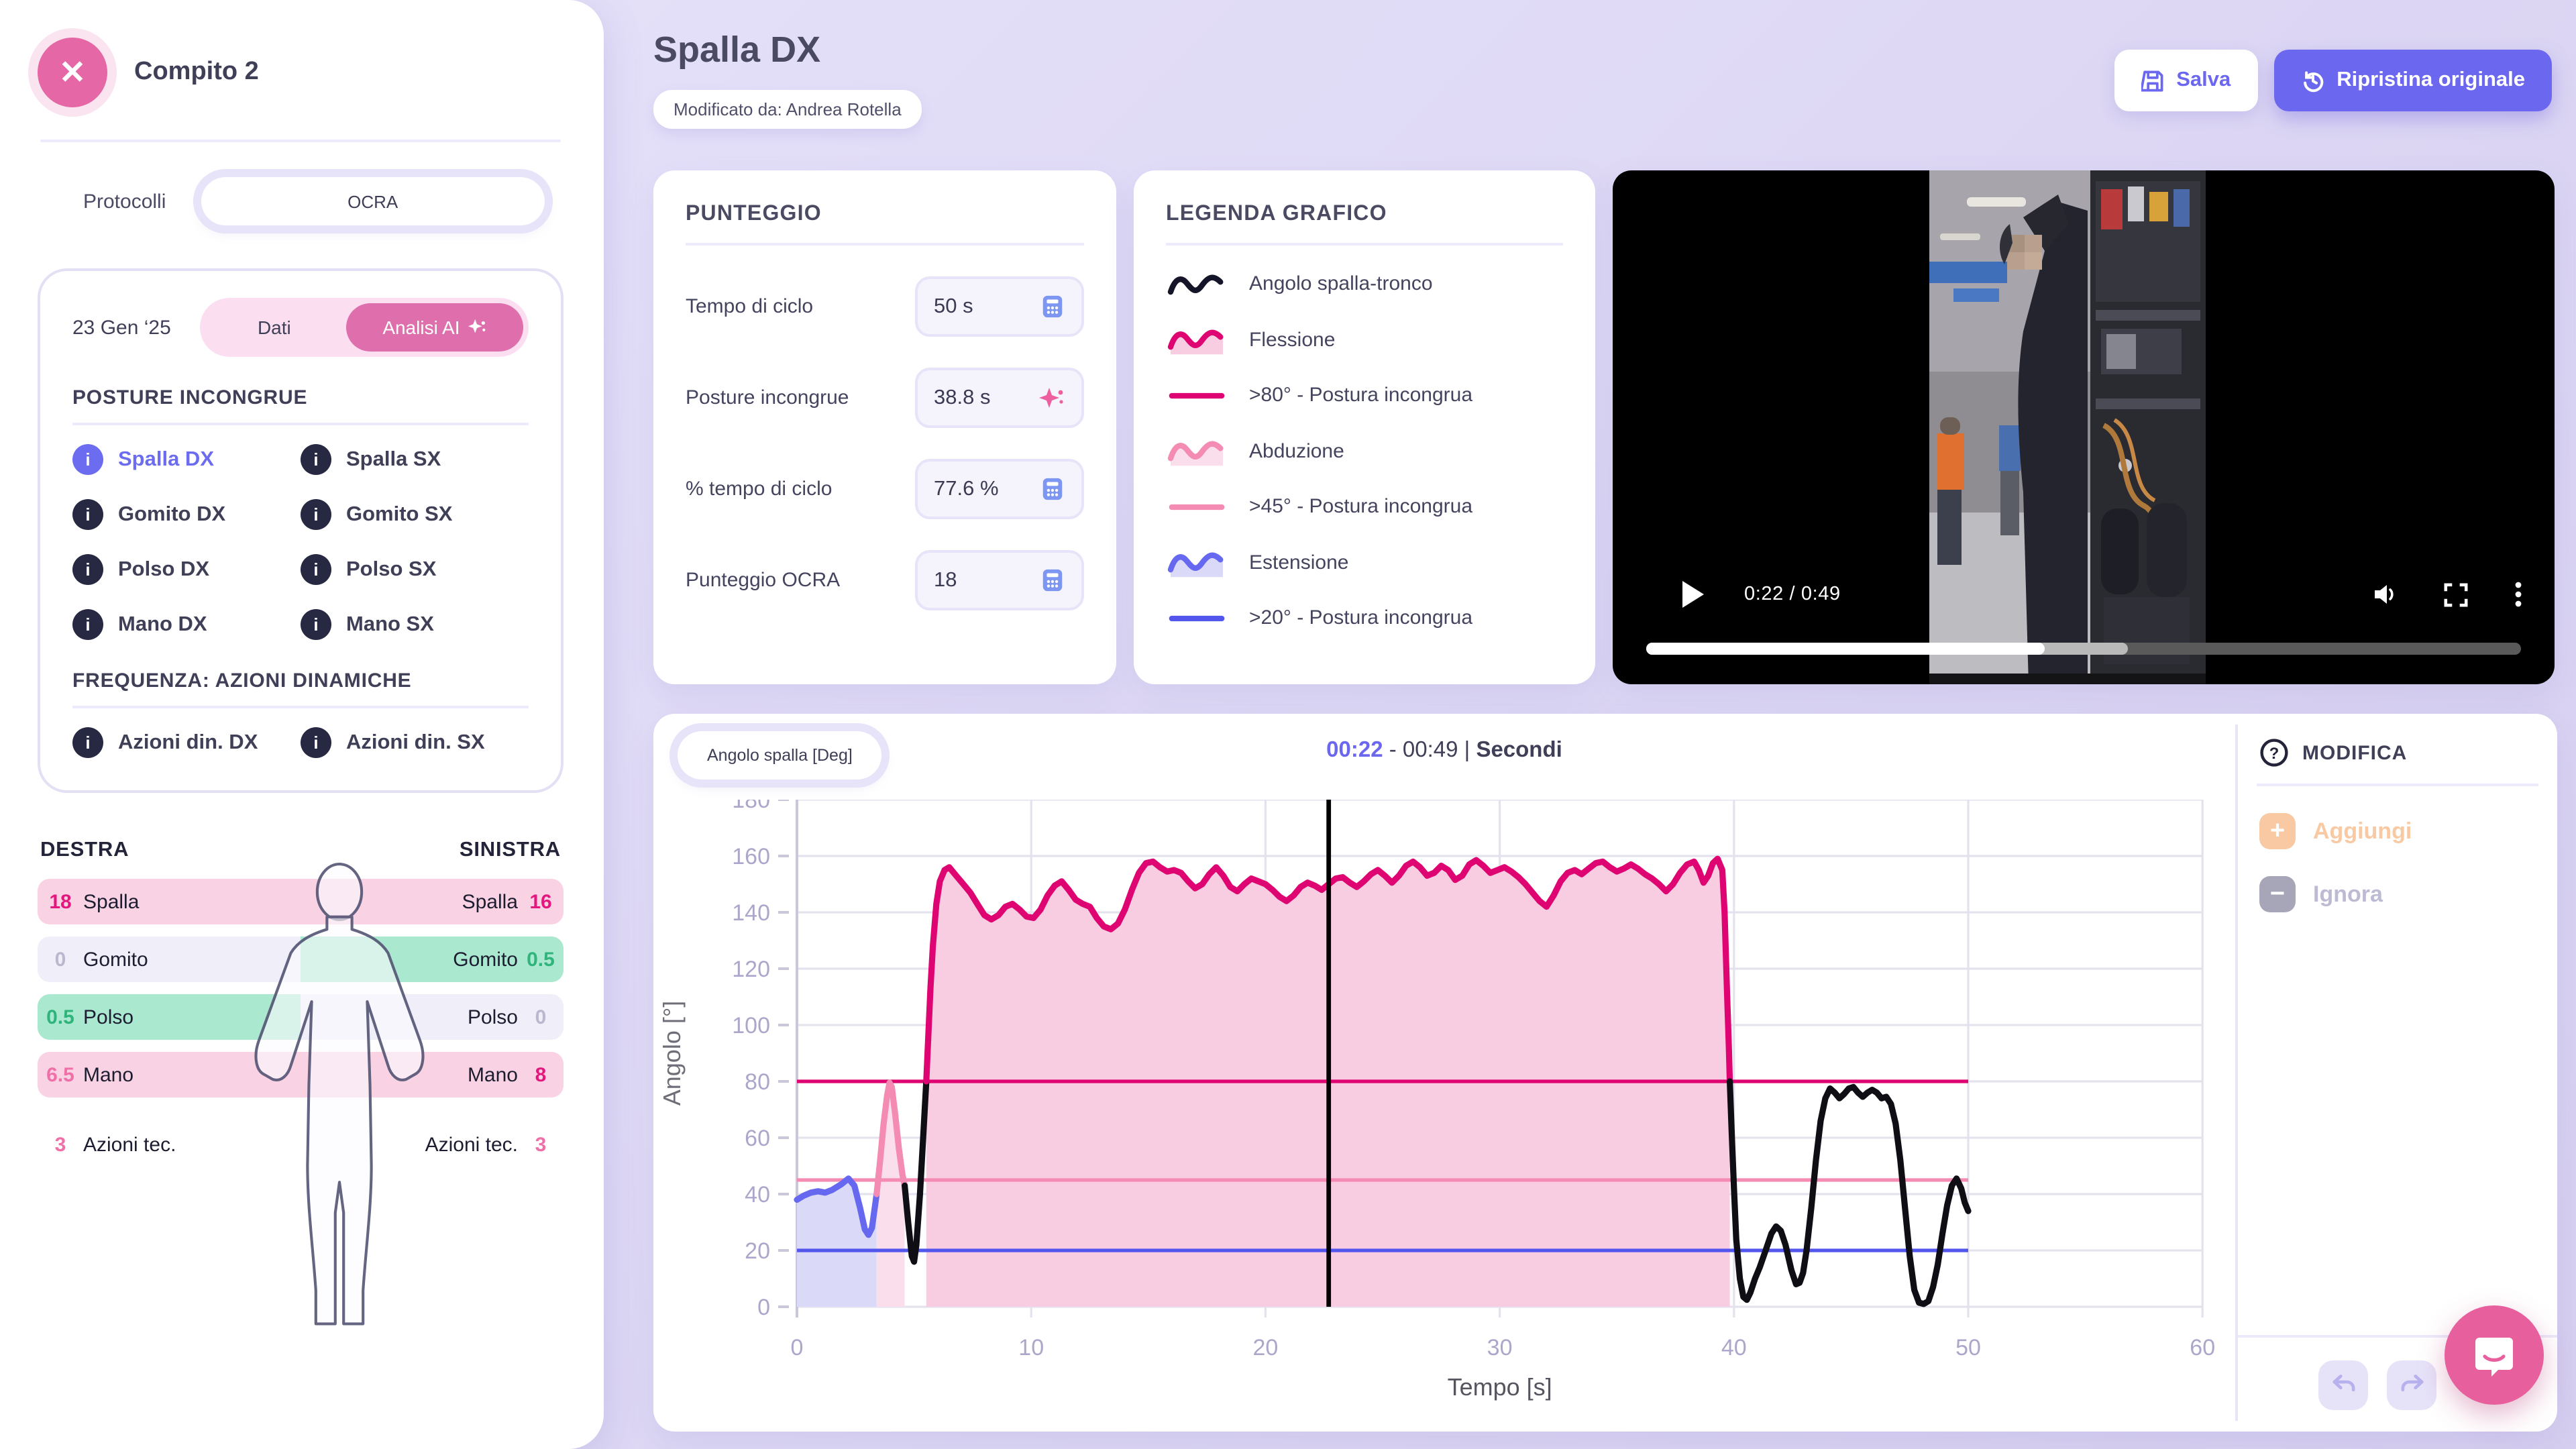  I want to click on ignore-button: − Ignora, so click(2408, 894).